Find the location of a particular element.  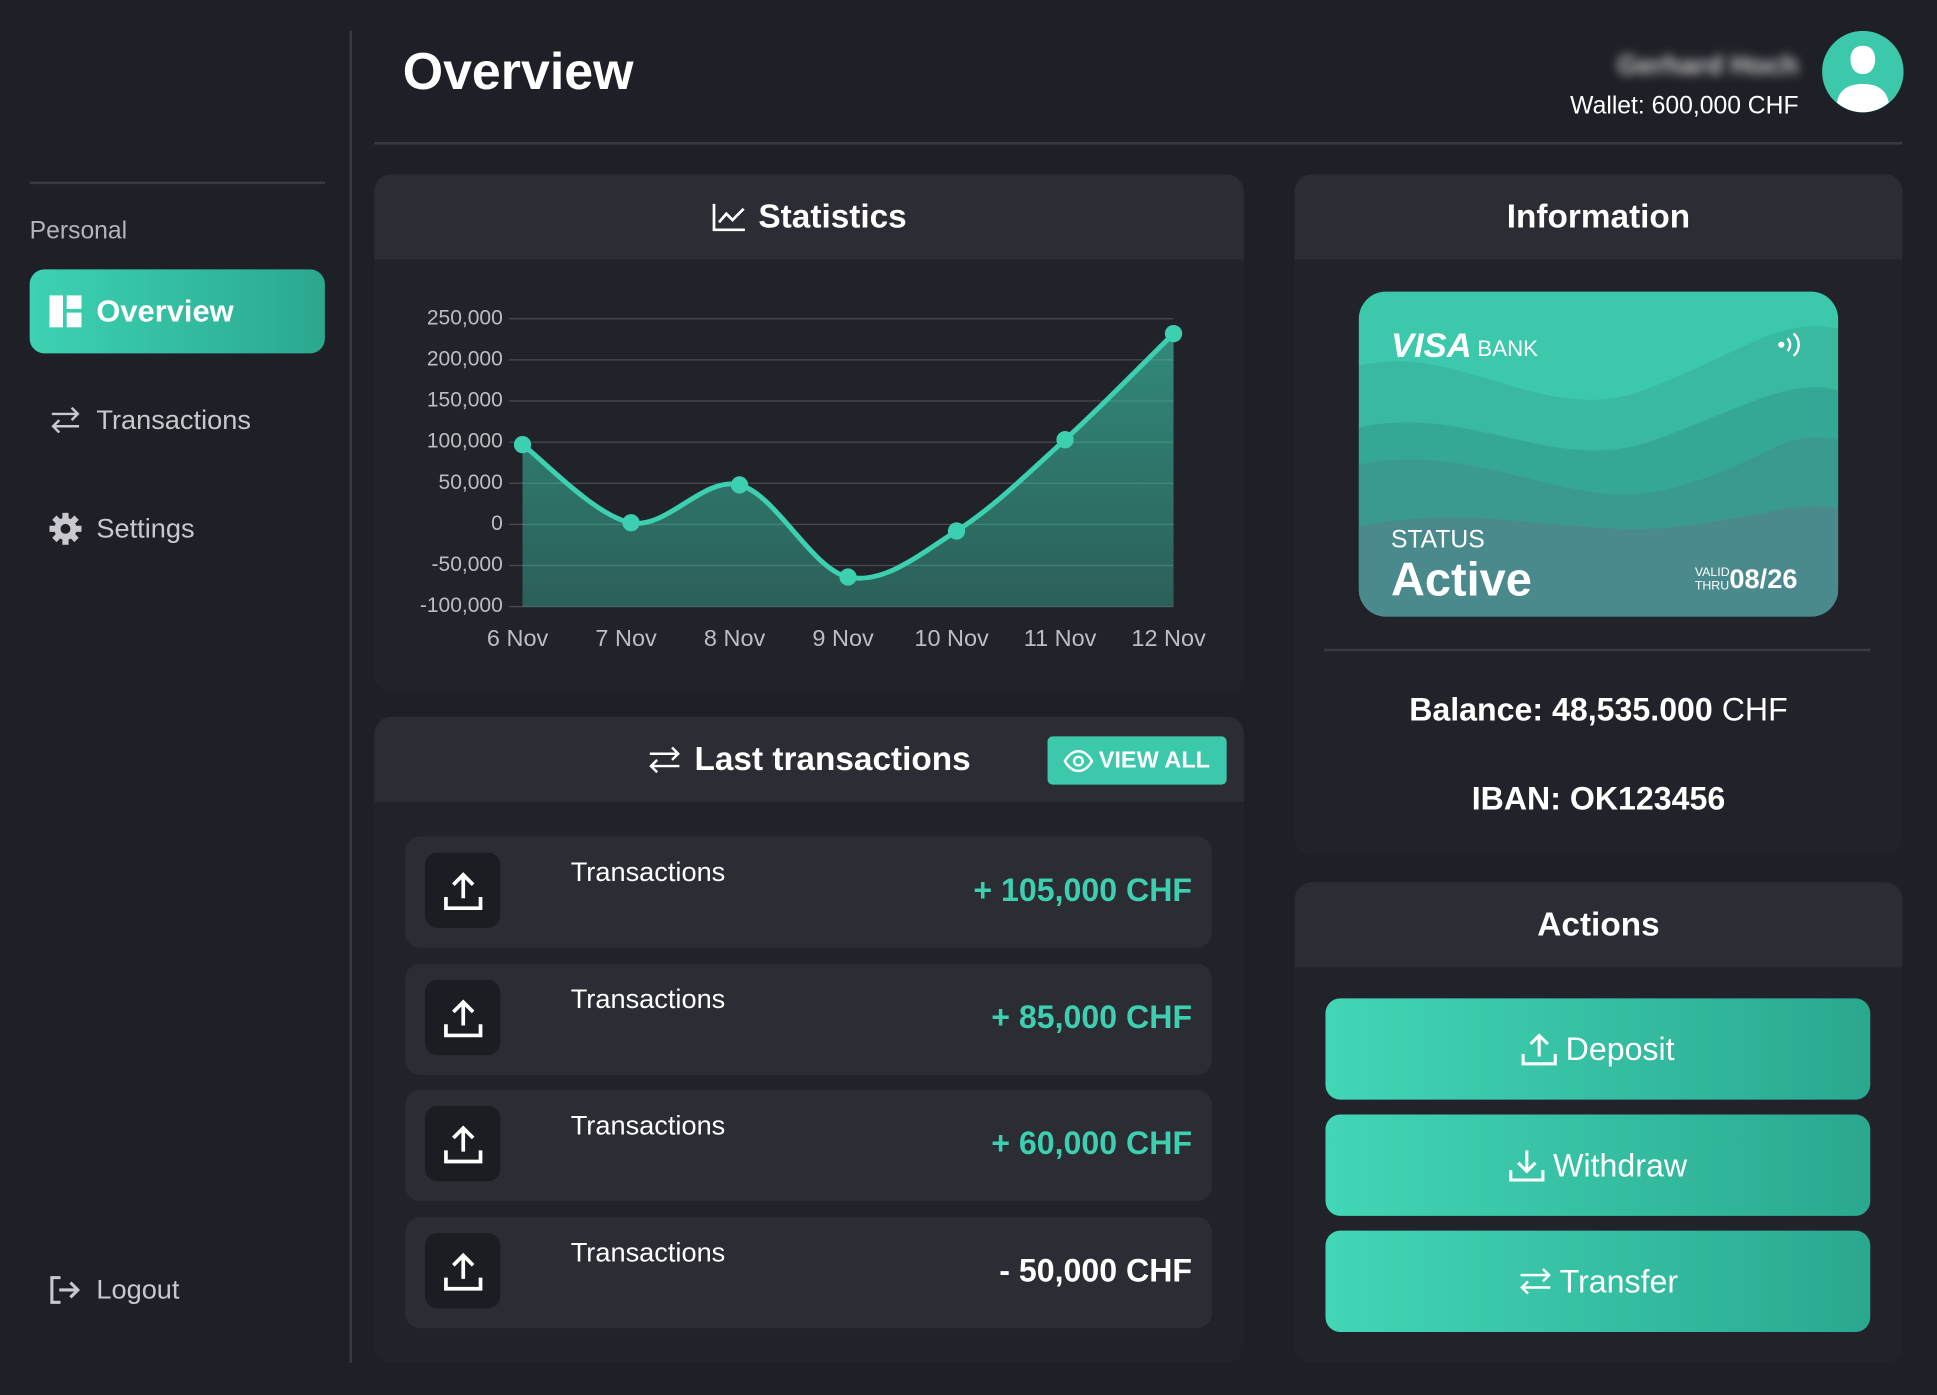

nav-logout: Logout is located at coordinates (177, 1290).